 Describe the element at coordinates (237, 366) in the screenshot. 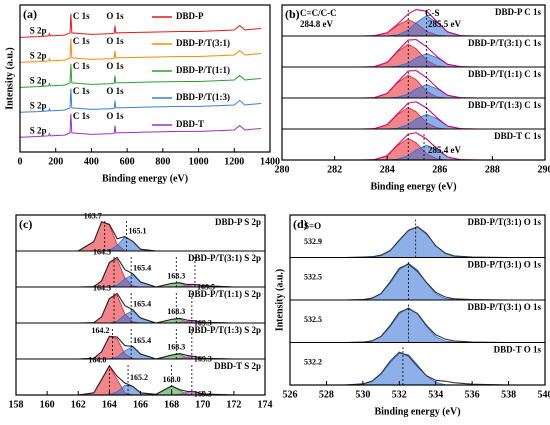

I see `subpanel-title: DBD-T S 2p` at that location.